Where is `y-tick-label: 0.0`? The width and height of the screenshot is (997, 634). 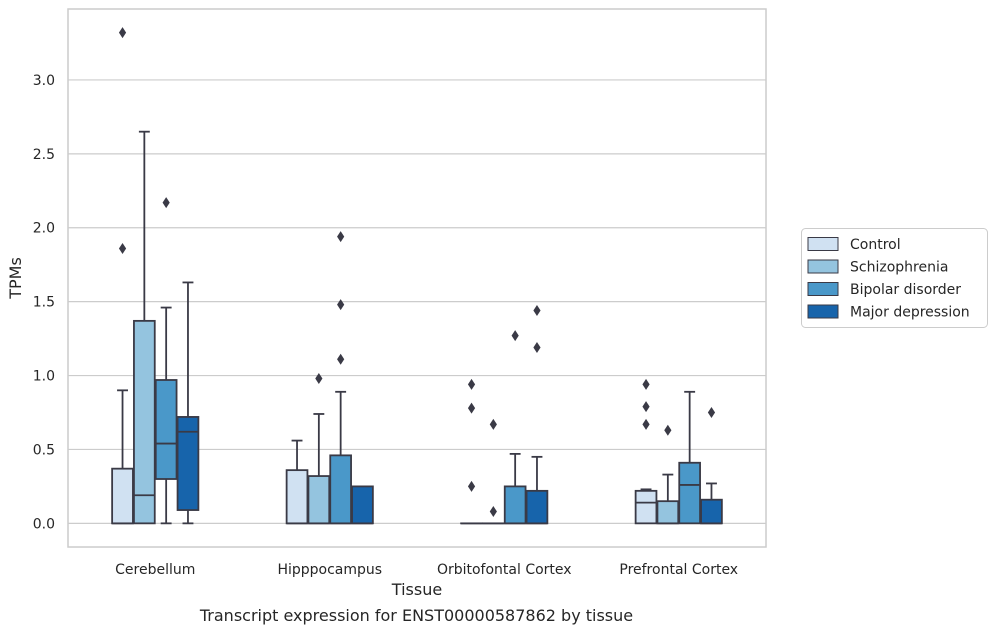 y-tick-label: 0.0 is located at coordinates (44, 524).